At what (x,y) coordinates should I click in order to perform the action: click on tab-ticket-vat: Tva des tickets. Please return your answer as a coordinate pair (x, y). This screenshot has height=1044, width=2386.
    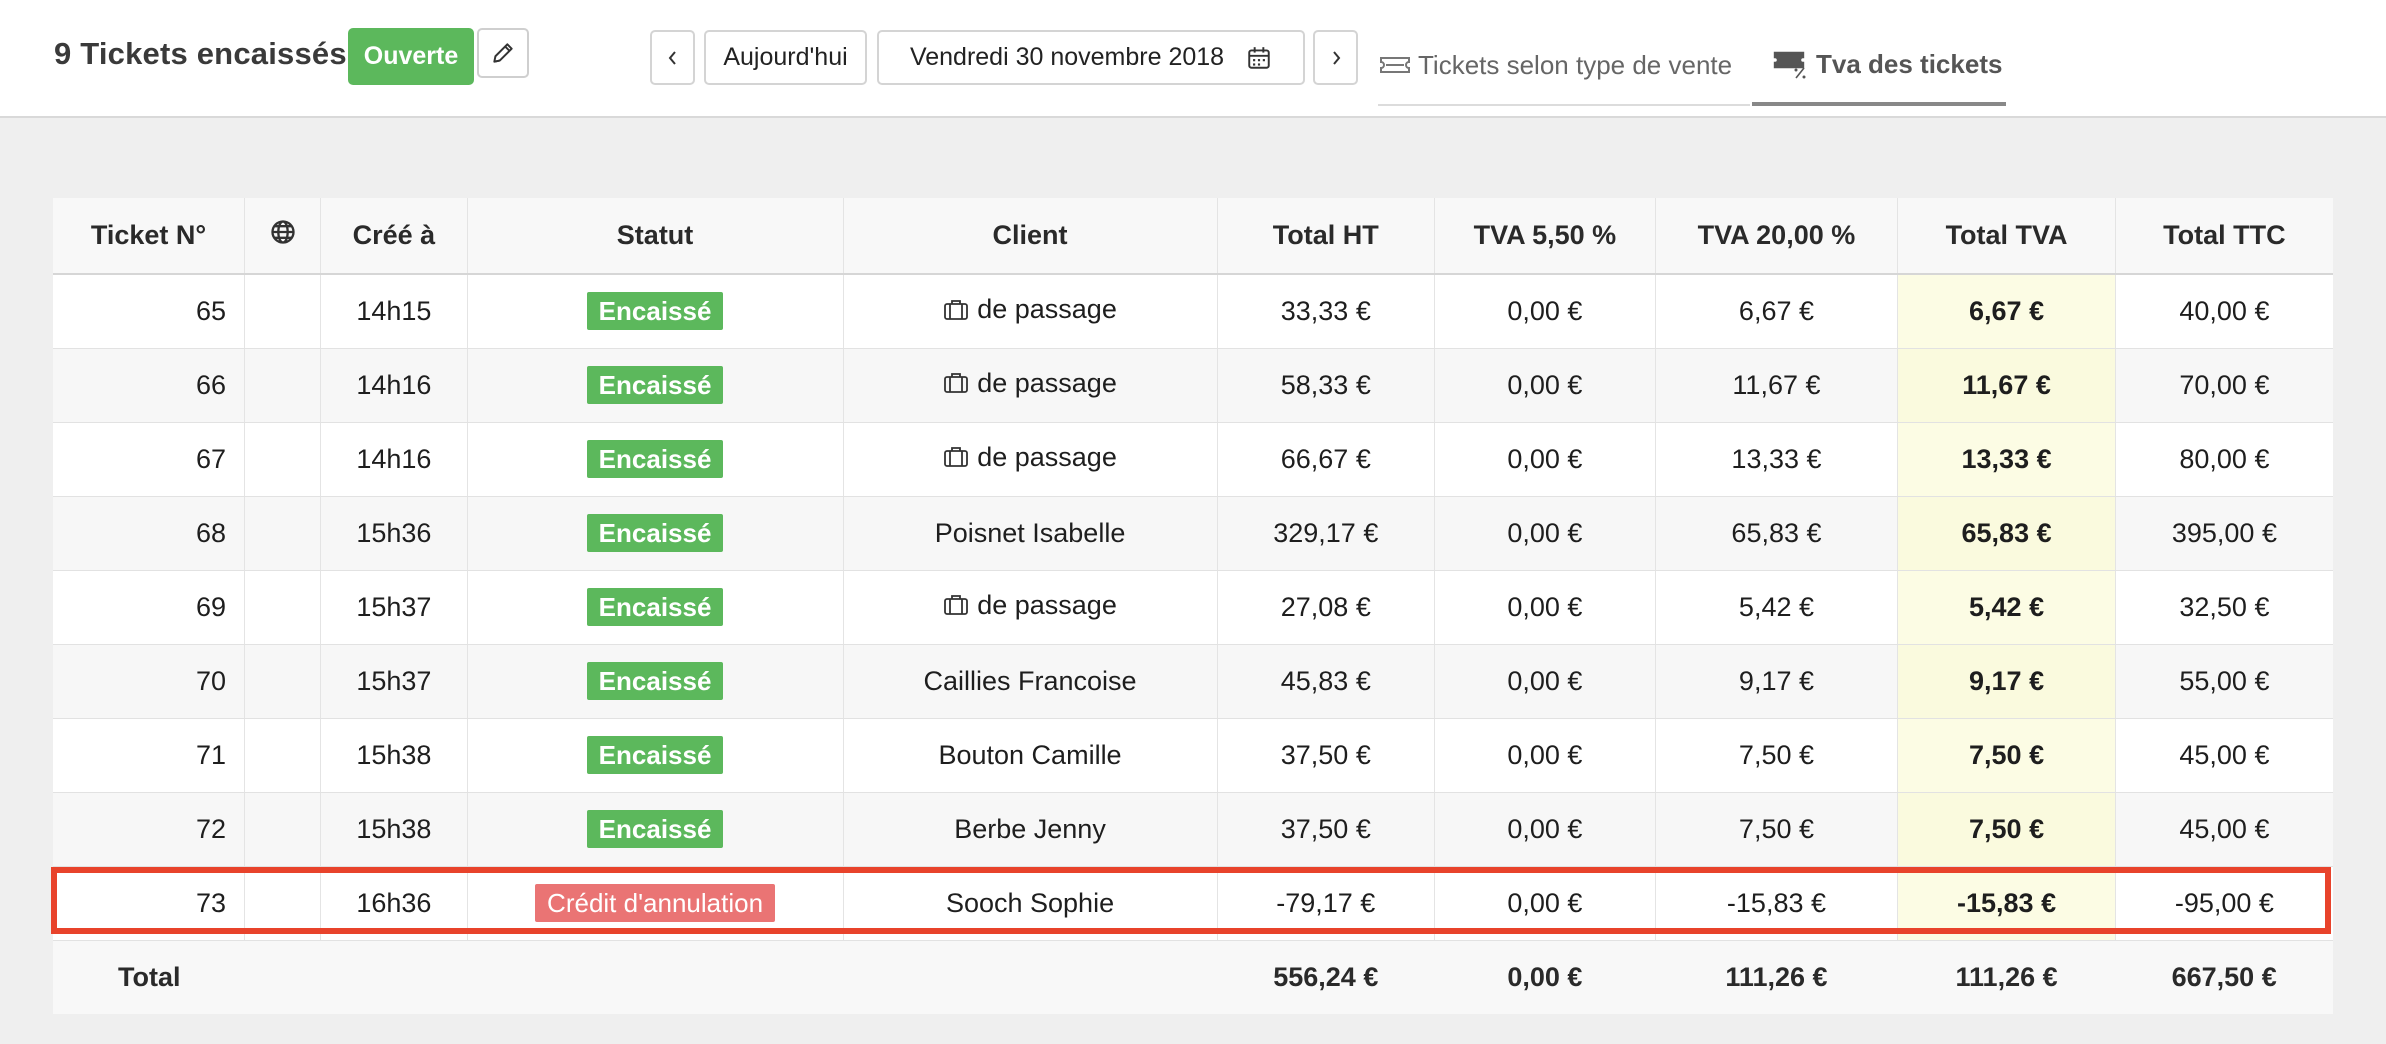
    Looking at the image, I should click on (1879, 66).